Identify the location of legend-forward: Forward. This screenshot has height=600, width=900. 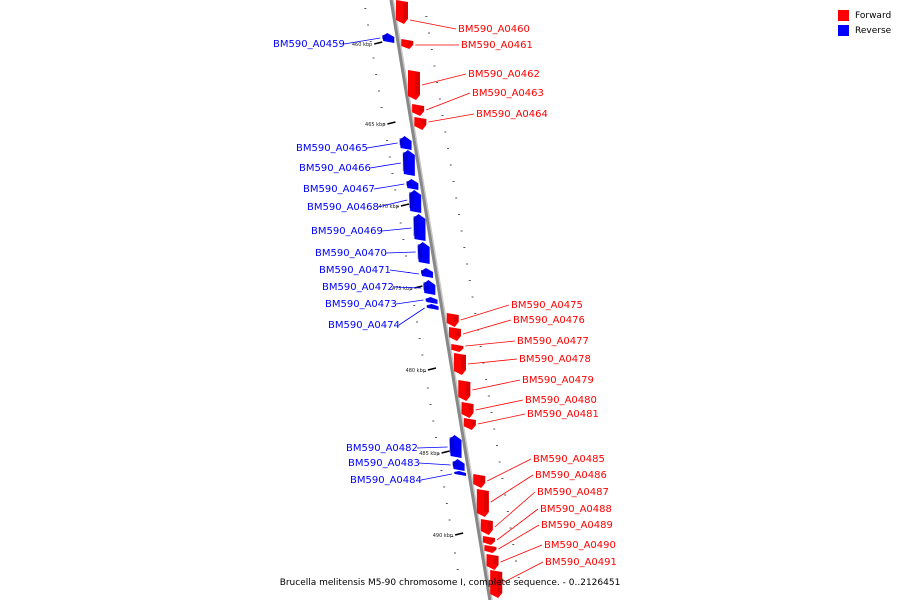
(864, 15).